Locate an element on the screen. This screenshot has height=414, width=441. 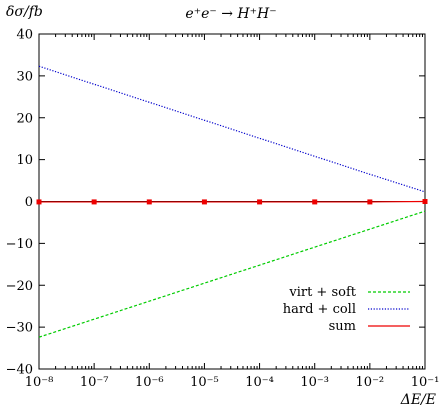
x-tick-label: 10⁻⁶ is located at coordinates (149, 382).